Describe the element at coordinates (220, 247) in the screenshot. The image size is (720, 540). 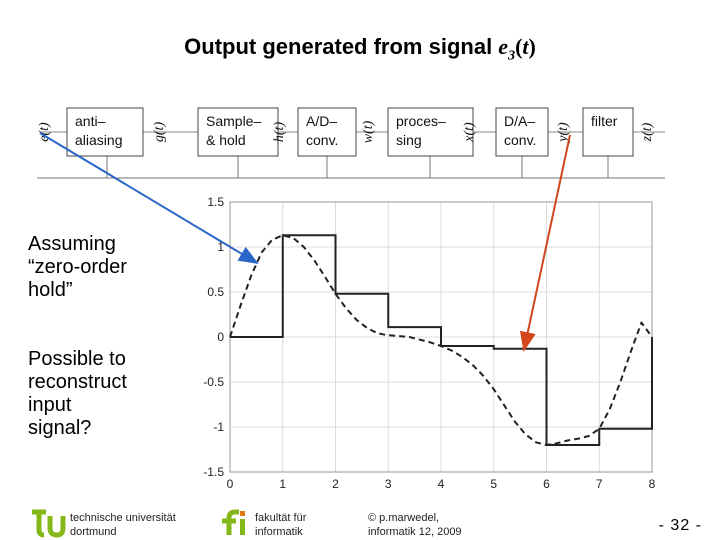
I see `y-tick-label: 1` at that location.